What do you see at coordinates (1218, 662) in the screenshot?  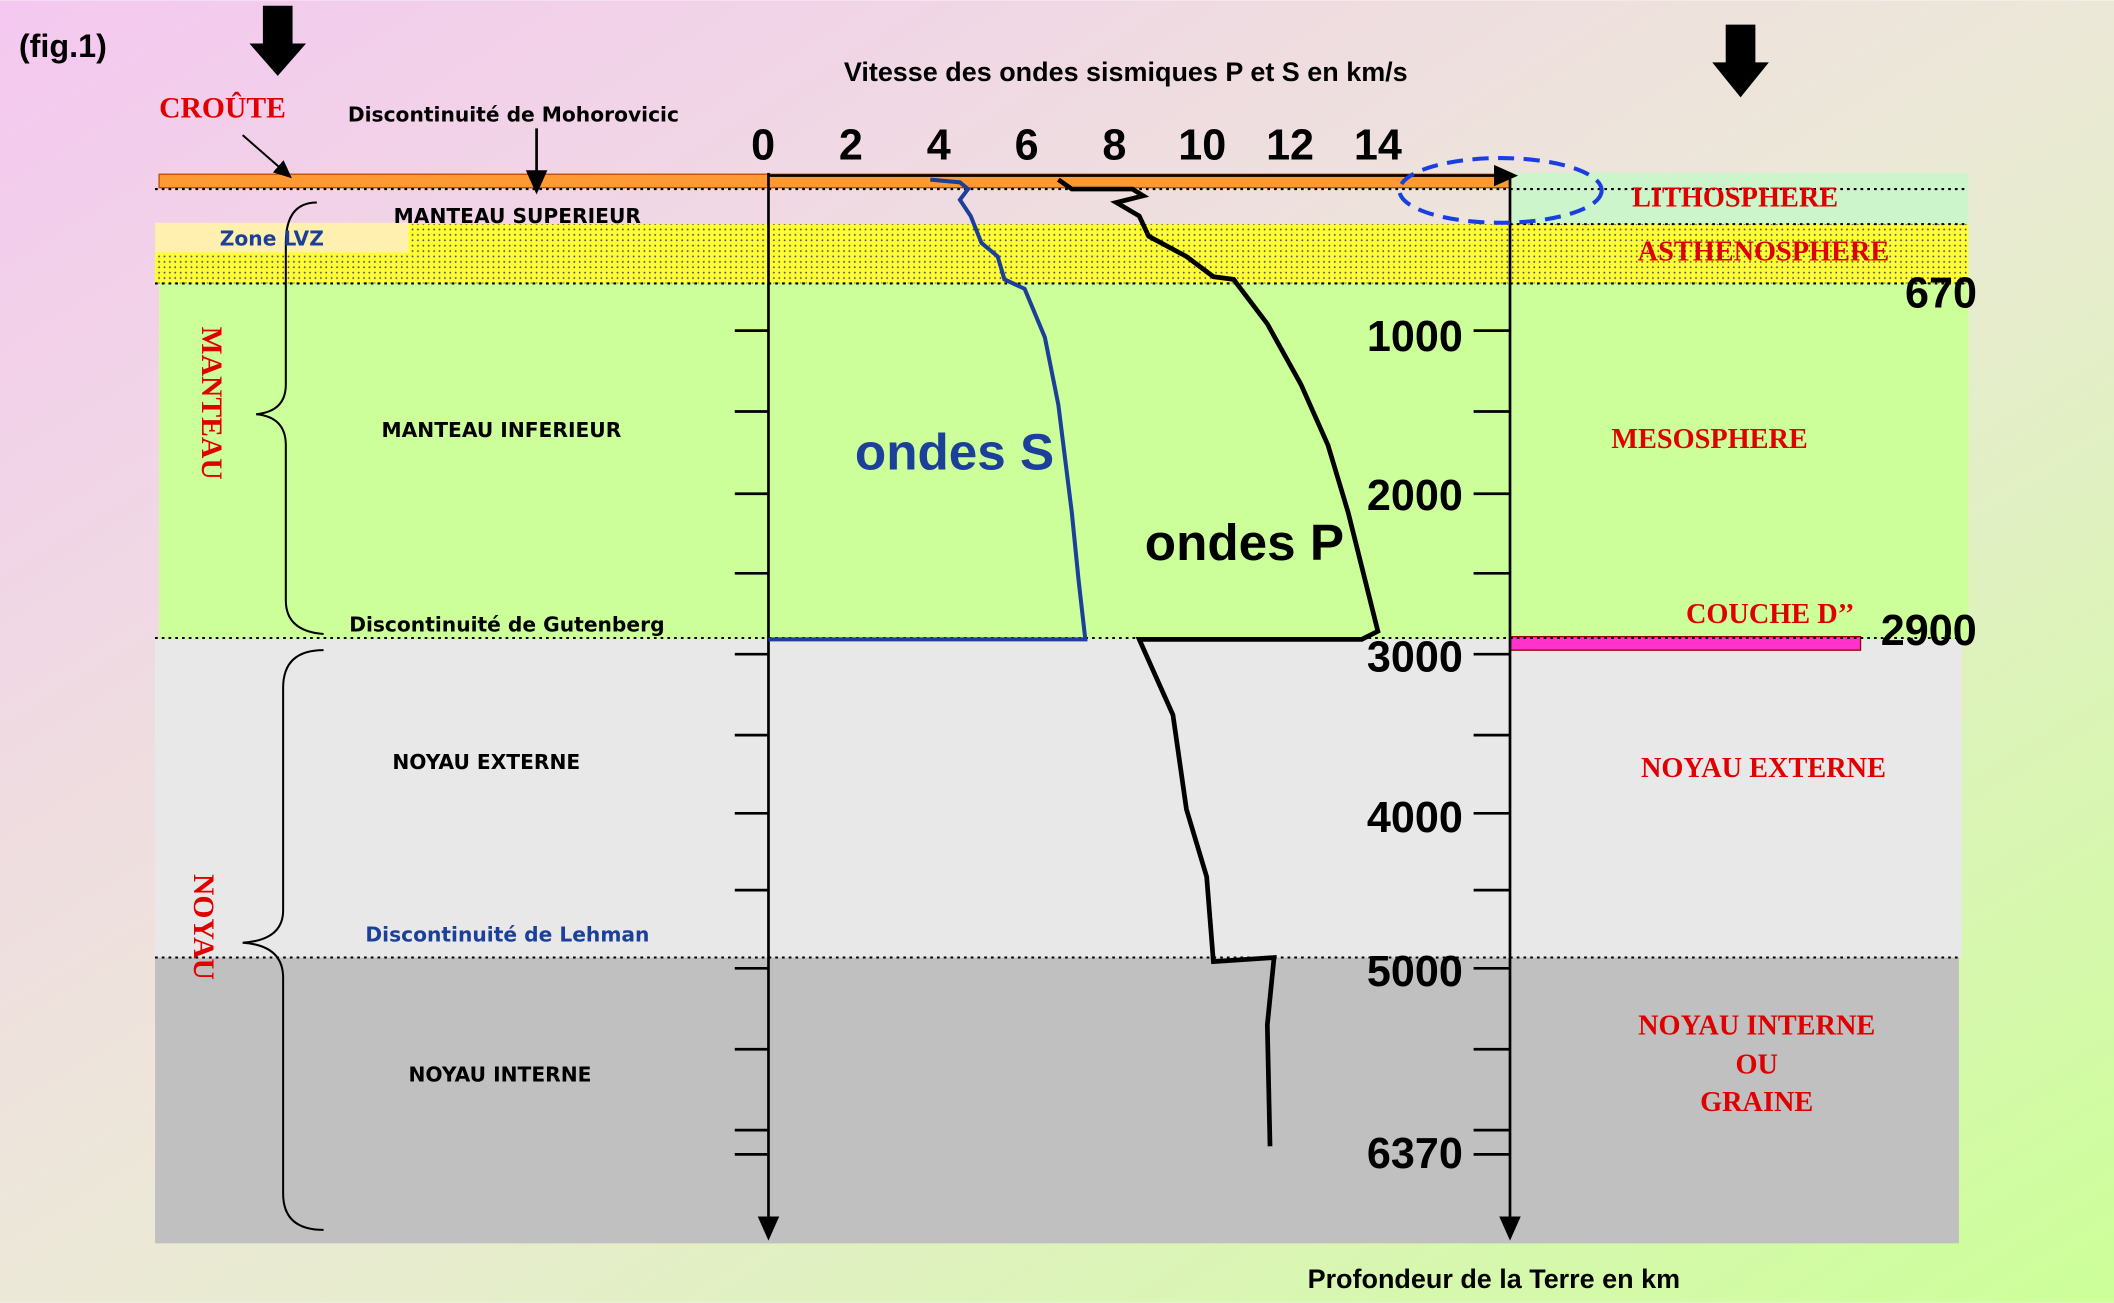 I see `p-wave-curve` at bounding box center [1218, 662].